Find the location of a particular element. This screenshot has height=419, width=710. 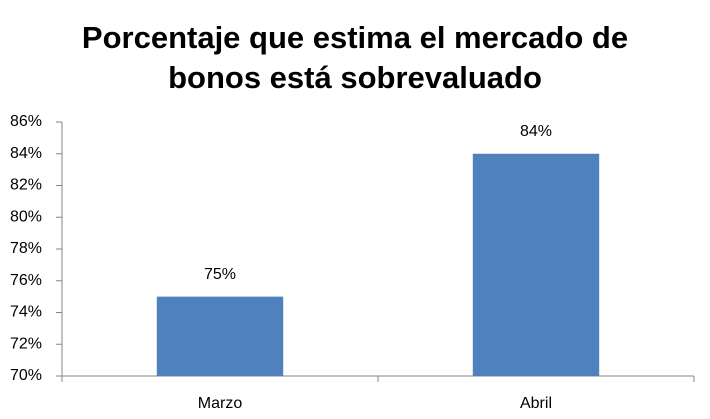

y-tick-label: 70% is located at coordinates (26, 375).